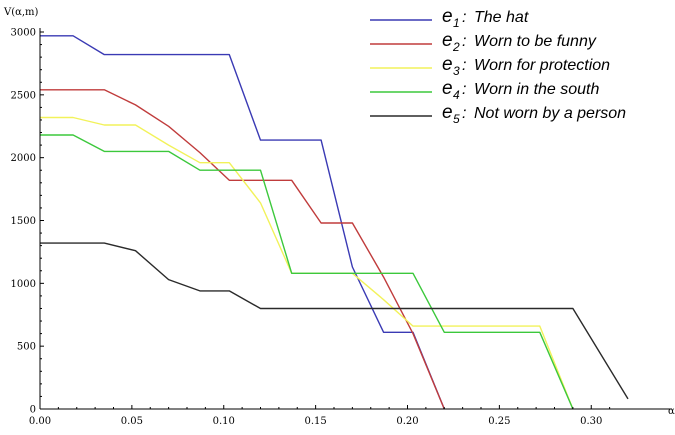 The height and width of the screenshot is (435, 675). Describe the element at coordinates (550, 113) in the screenshot. I see `legend-label: Not worn by a person` at that location.